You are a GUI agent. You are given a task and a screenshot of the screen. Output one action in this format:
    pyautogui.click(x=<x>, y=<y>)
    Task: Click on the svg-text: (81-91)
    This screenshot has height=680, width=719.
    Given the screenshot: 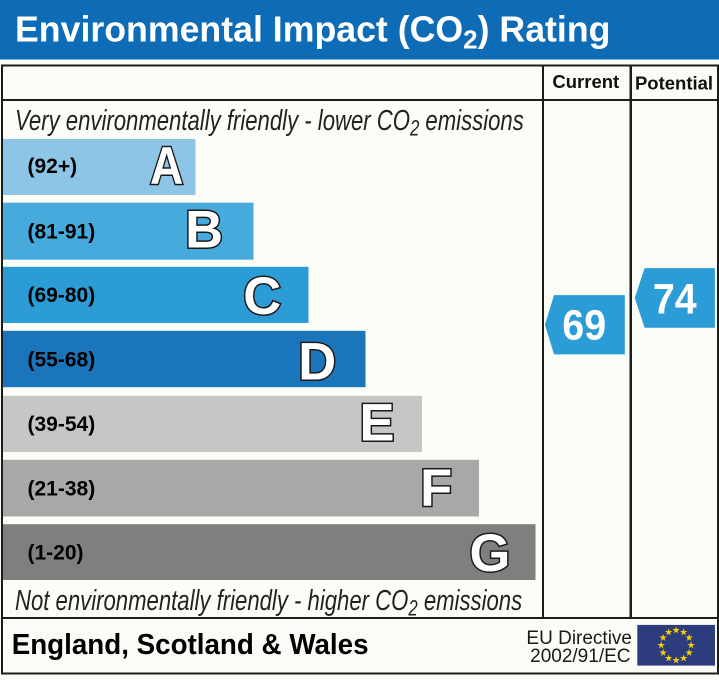 What is the action you would take?
    pyautogui.click(x=62, y=232)
    